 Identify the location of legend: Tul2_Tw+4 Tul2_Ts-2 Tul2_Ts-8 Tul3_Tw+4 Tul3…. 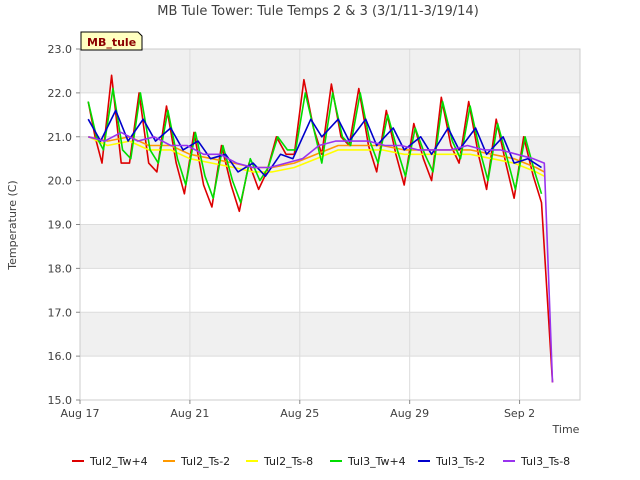
(321, 461).